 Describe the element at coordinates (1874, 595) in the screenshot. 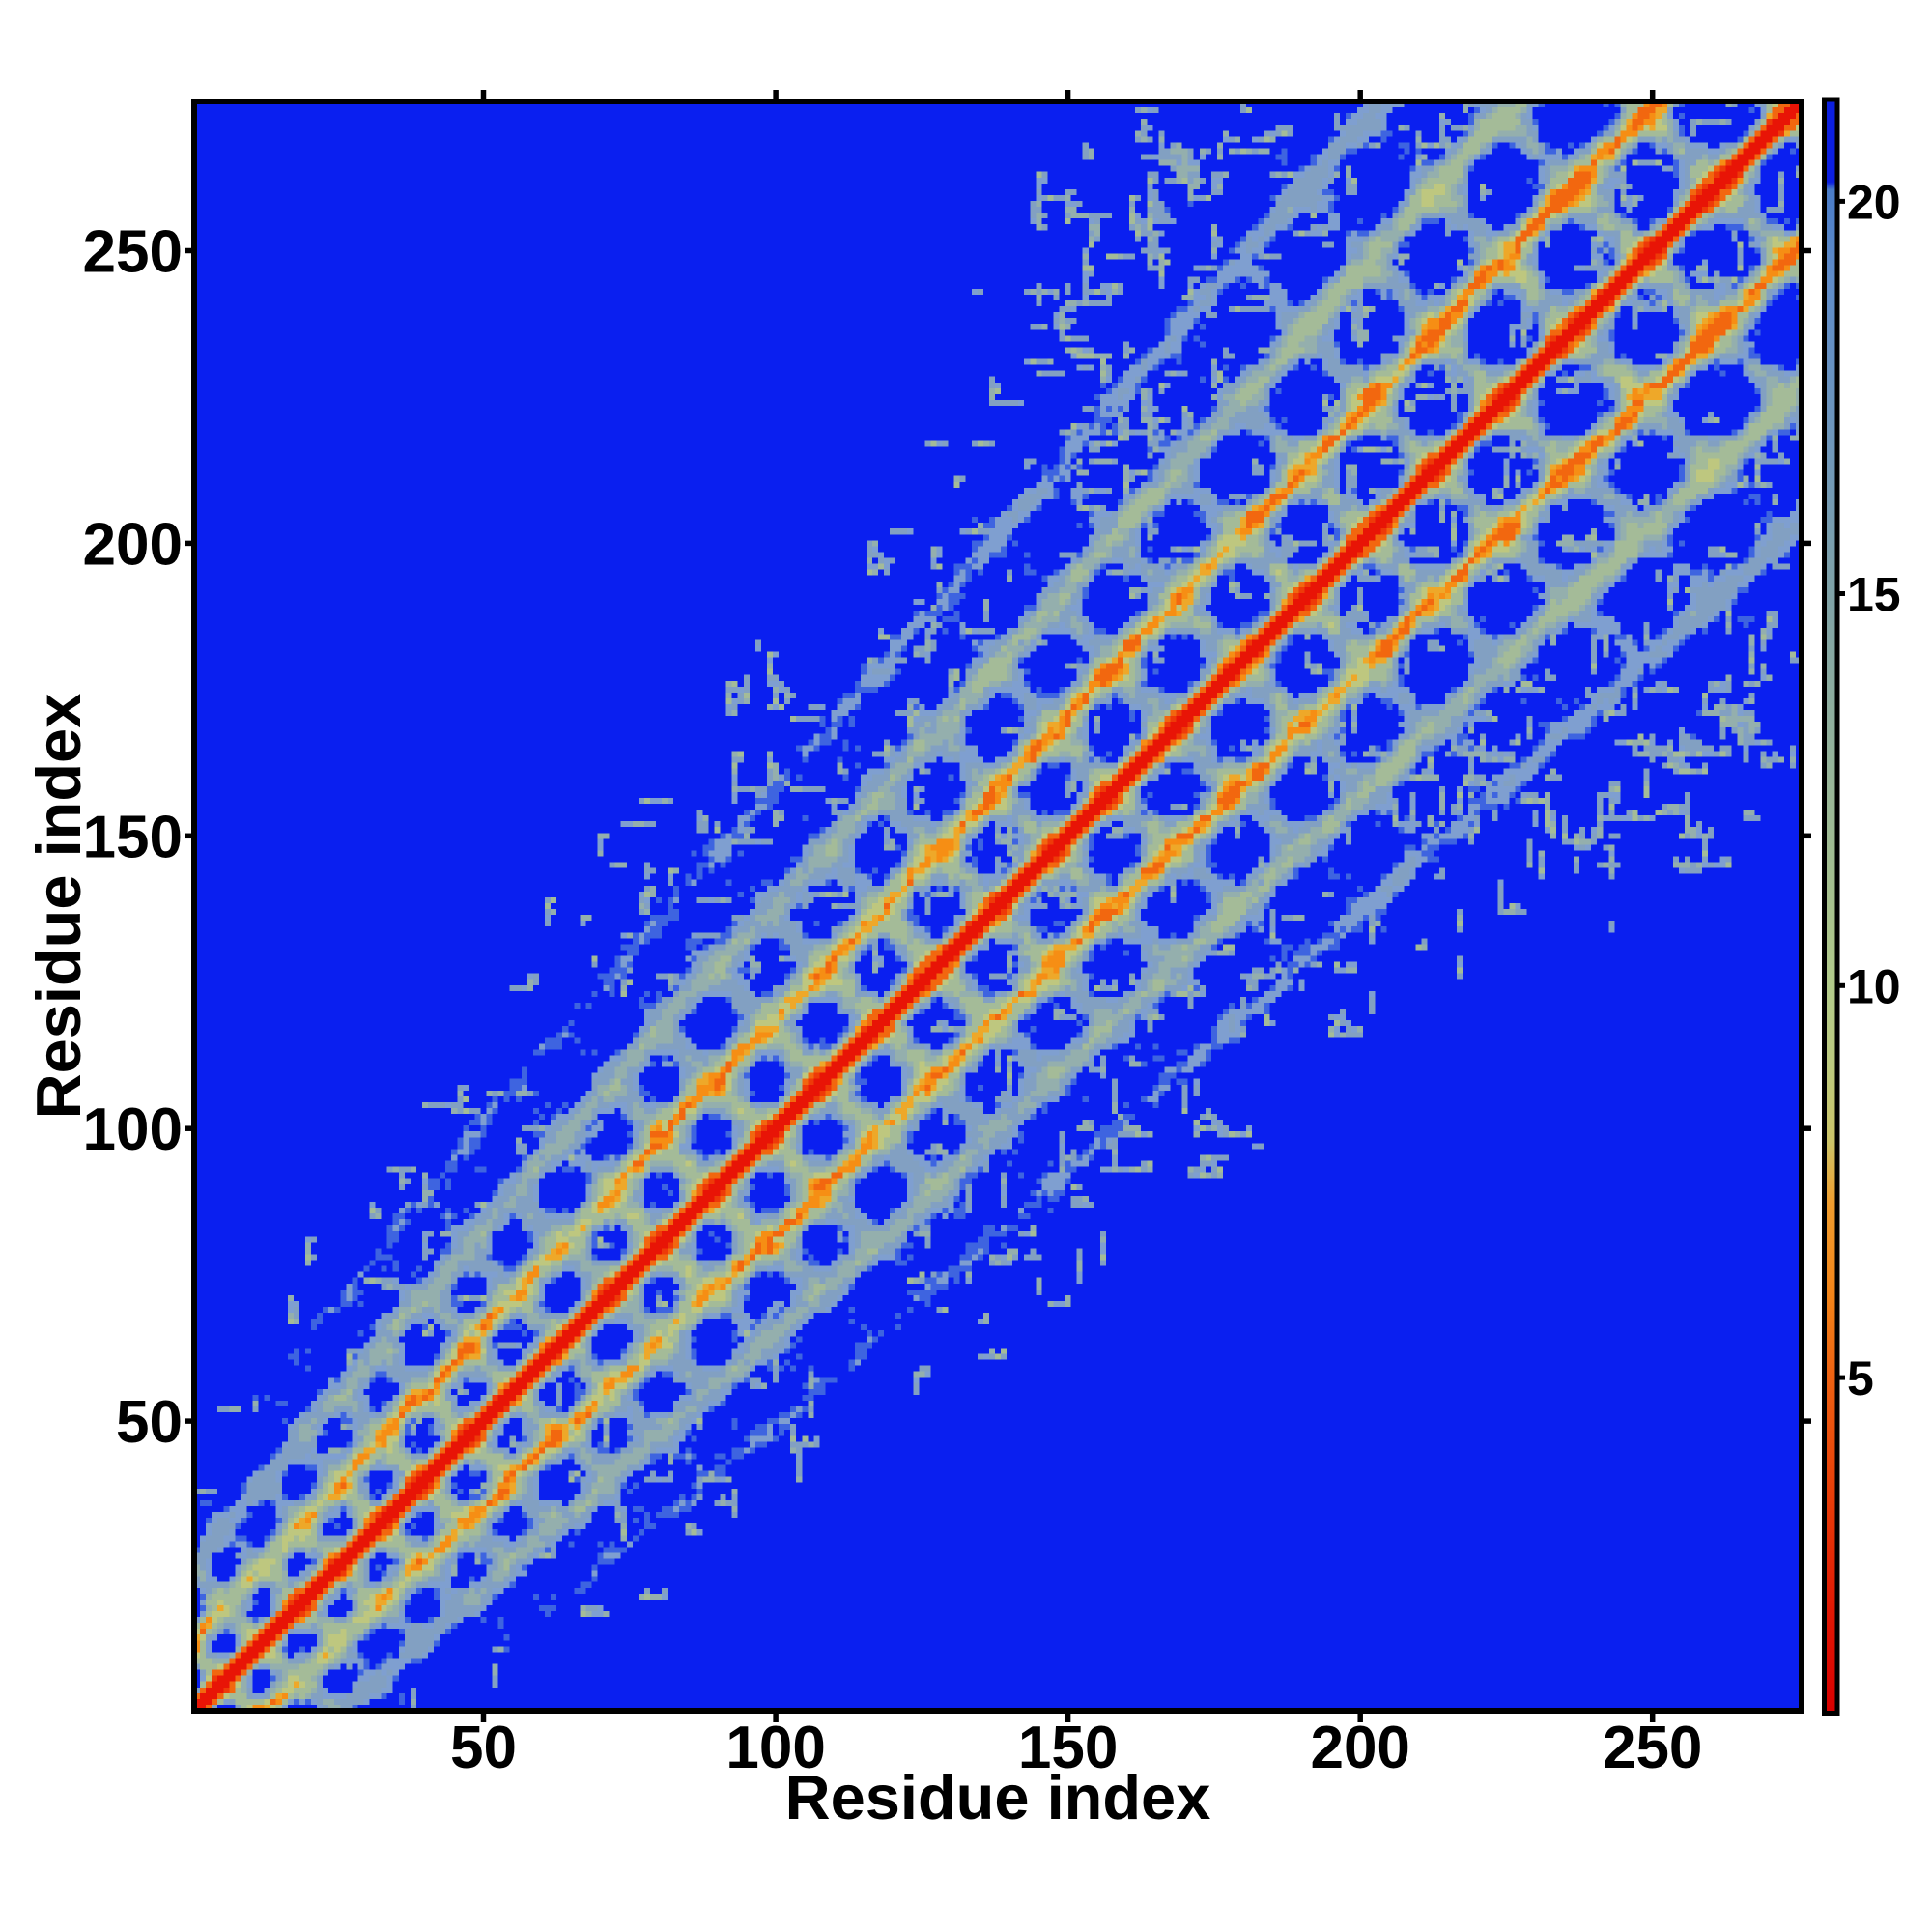

I see `svg-text: 15` at that location.